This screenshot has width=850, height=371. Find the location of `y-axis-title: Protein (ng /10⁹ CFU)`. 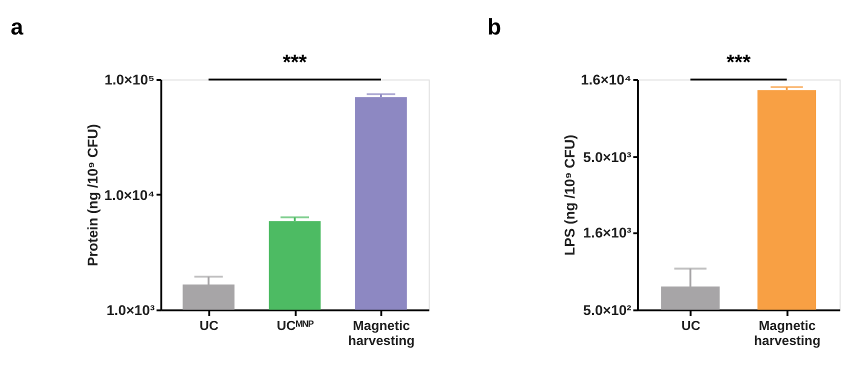

y-axis-title: Protein (ng /10⁹ CFU) is located at coordinates (92, 195).